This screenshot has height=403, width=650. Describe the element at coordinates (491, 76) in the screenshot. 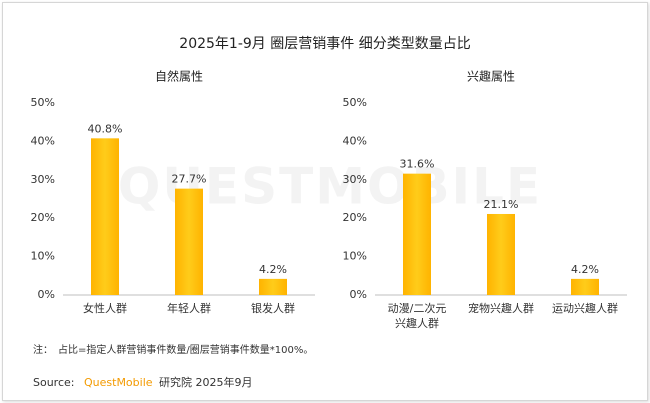

I see `chart-title: 兴趣属性` at that location.